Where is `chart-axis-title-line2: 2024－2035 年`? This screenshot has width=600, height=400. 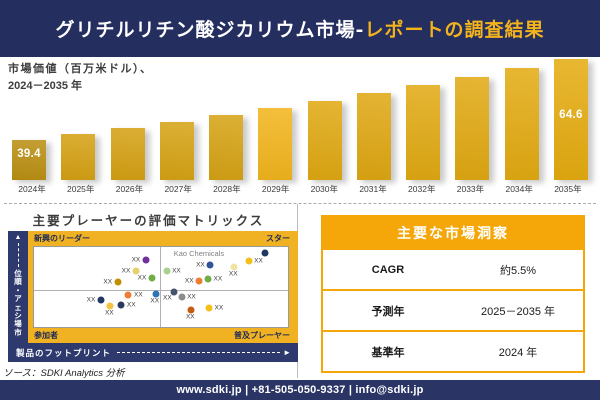 chart-axis-title-line2: 2024－2035 年 is located at coordinates (45, 86).